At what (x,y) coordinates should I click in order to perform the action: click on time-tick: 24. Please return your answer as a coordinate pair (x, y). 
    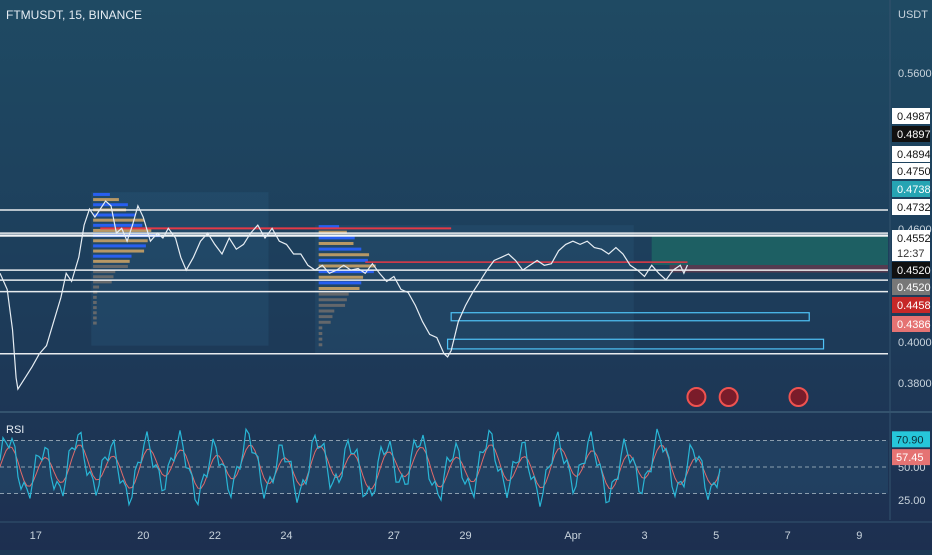
    Looking at the image, I should click on (286, 536).